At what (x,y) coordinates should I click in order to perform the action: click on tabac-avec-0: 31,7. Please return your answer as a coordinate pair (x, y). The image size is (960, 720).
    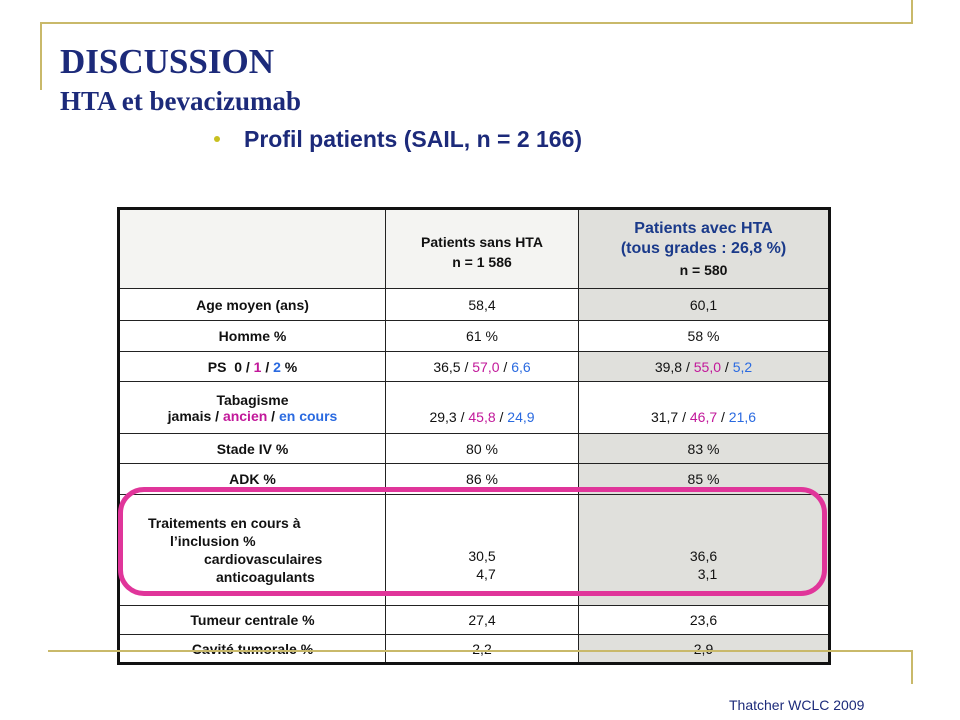
    Looking at the image, I should click on (664, 416).